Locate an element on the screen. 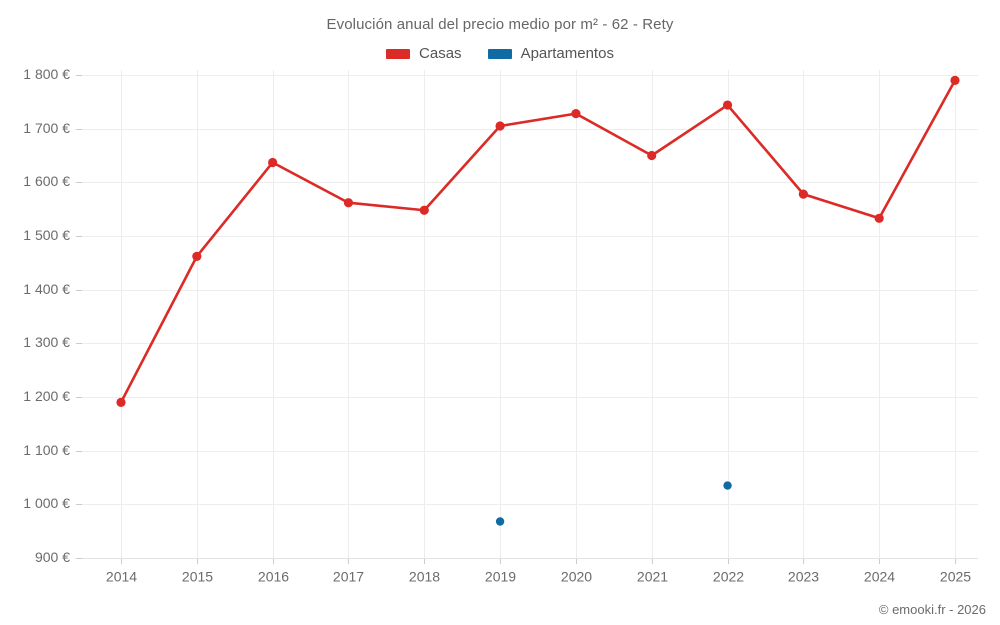  legend-label-apartamentos: Apartamentos is located at coordinates (567, 53).